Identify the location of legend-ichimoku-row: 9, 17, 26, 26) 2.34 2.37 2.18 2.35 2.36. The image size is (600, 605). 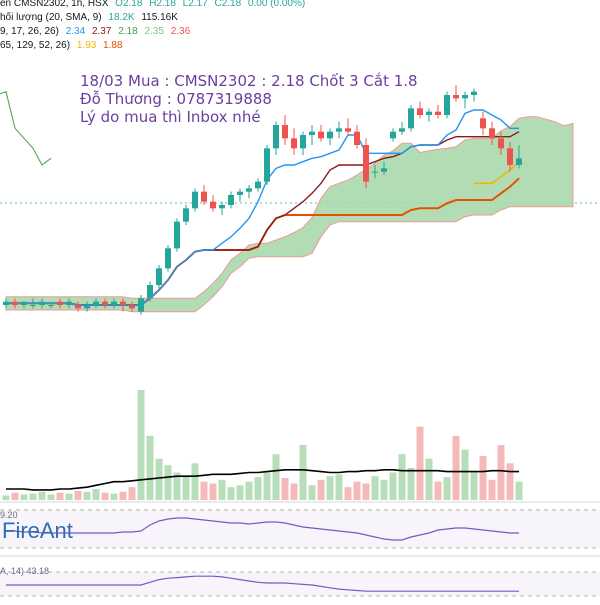
(97, 31).